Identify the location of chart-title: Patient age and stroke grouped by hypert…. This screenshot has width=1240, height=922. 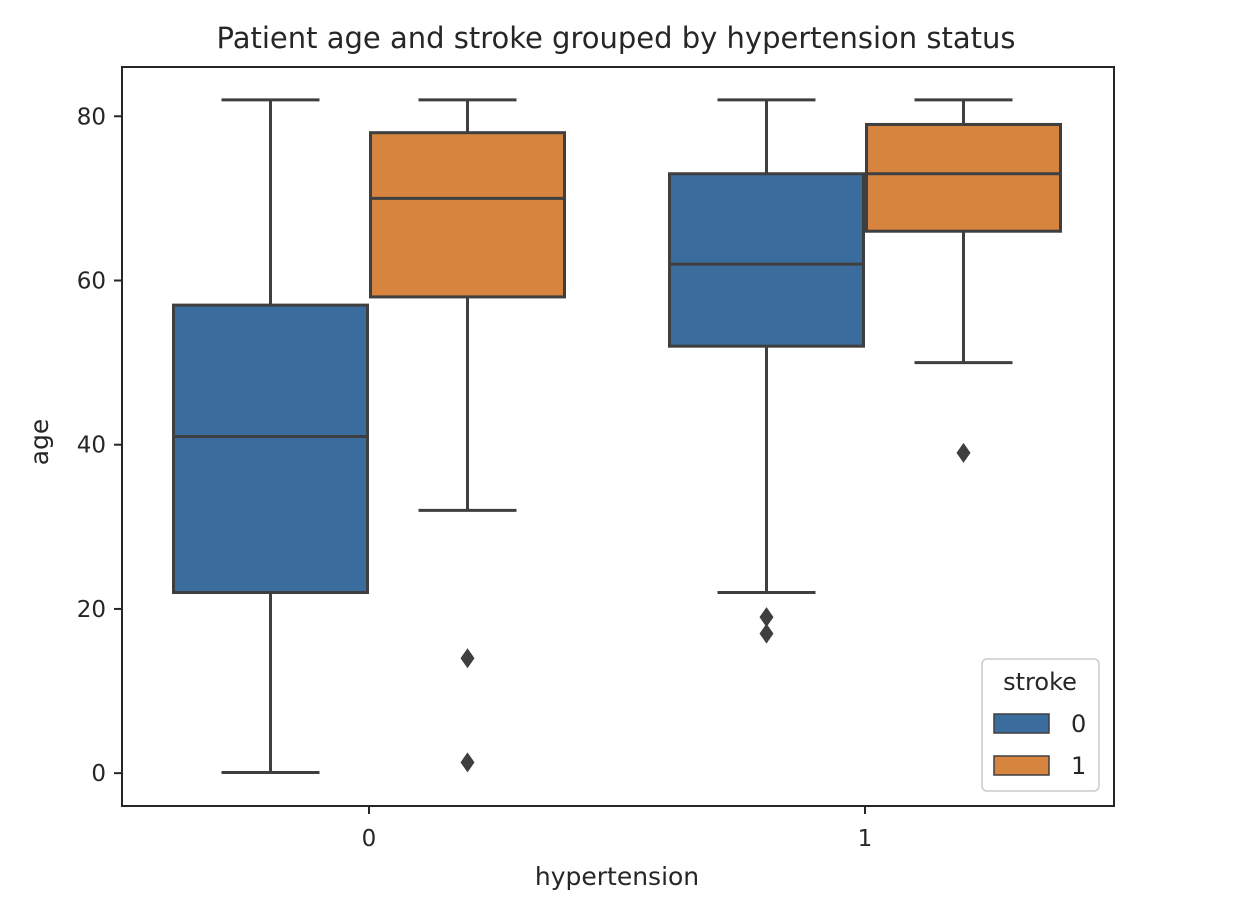
(616, 38).